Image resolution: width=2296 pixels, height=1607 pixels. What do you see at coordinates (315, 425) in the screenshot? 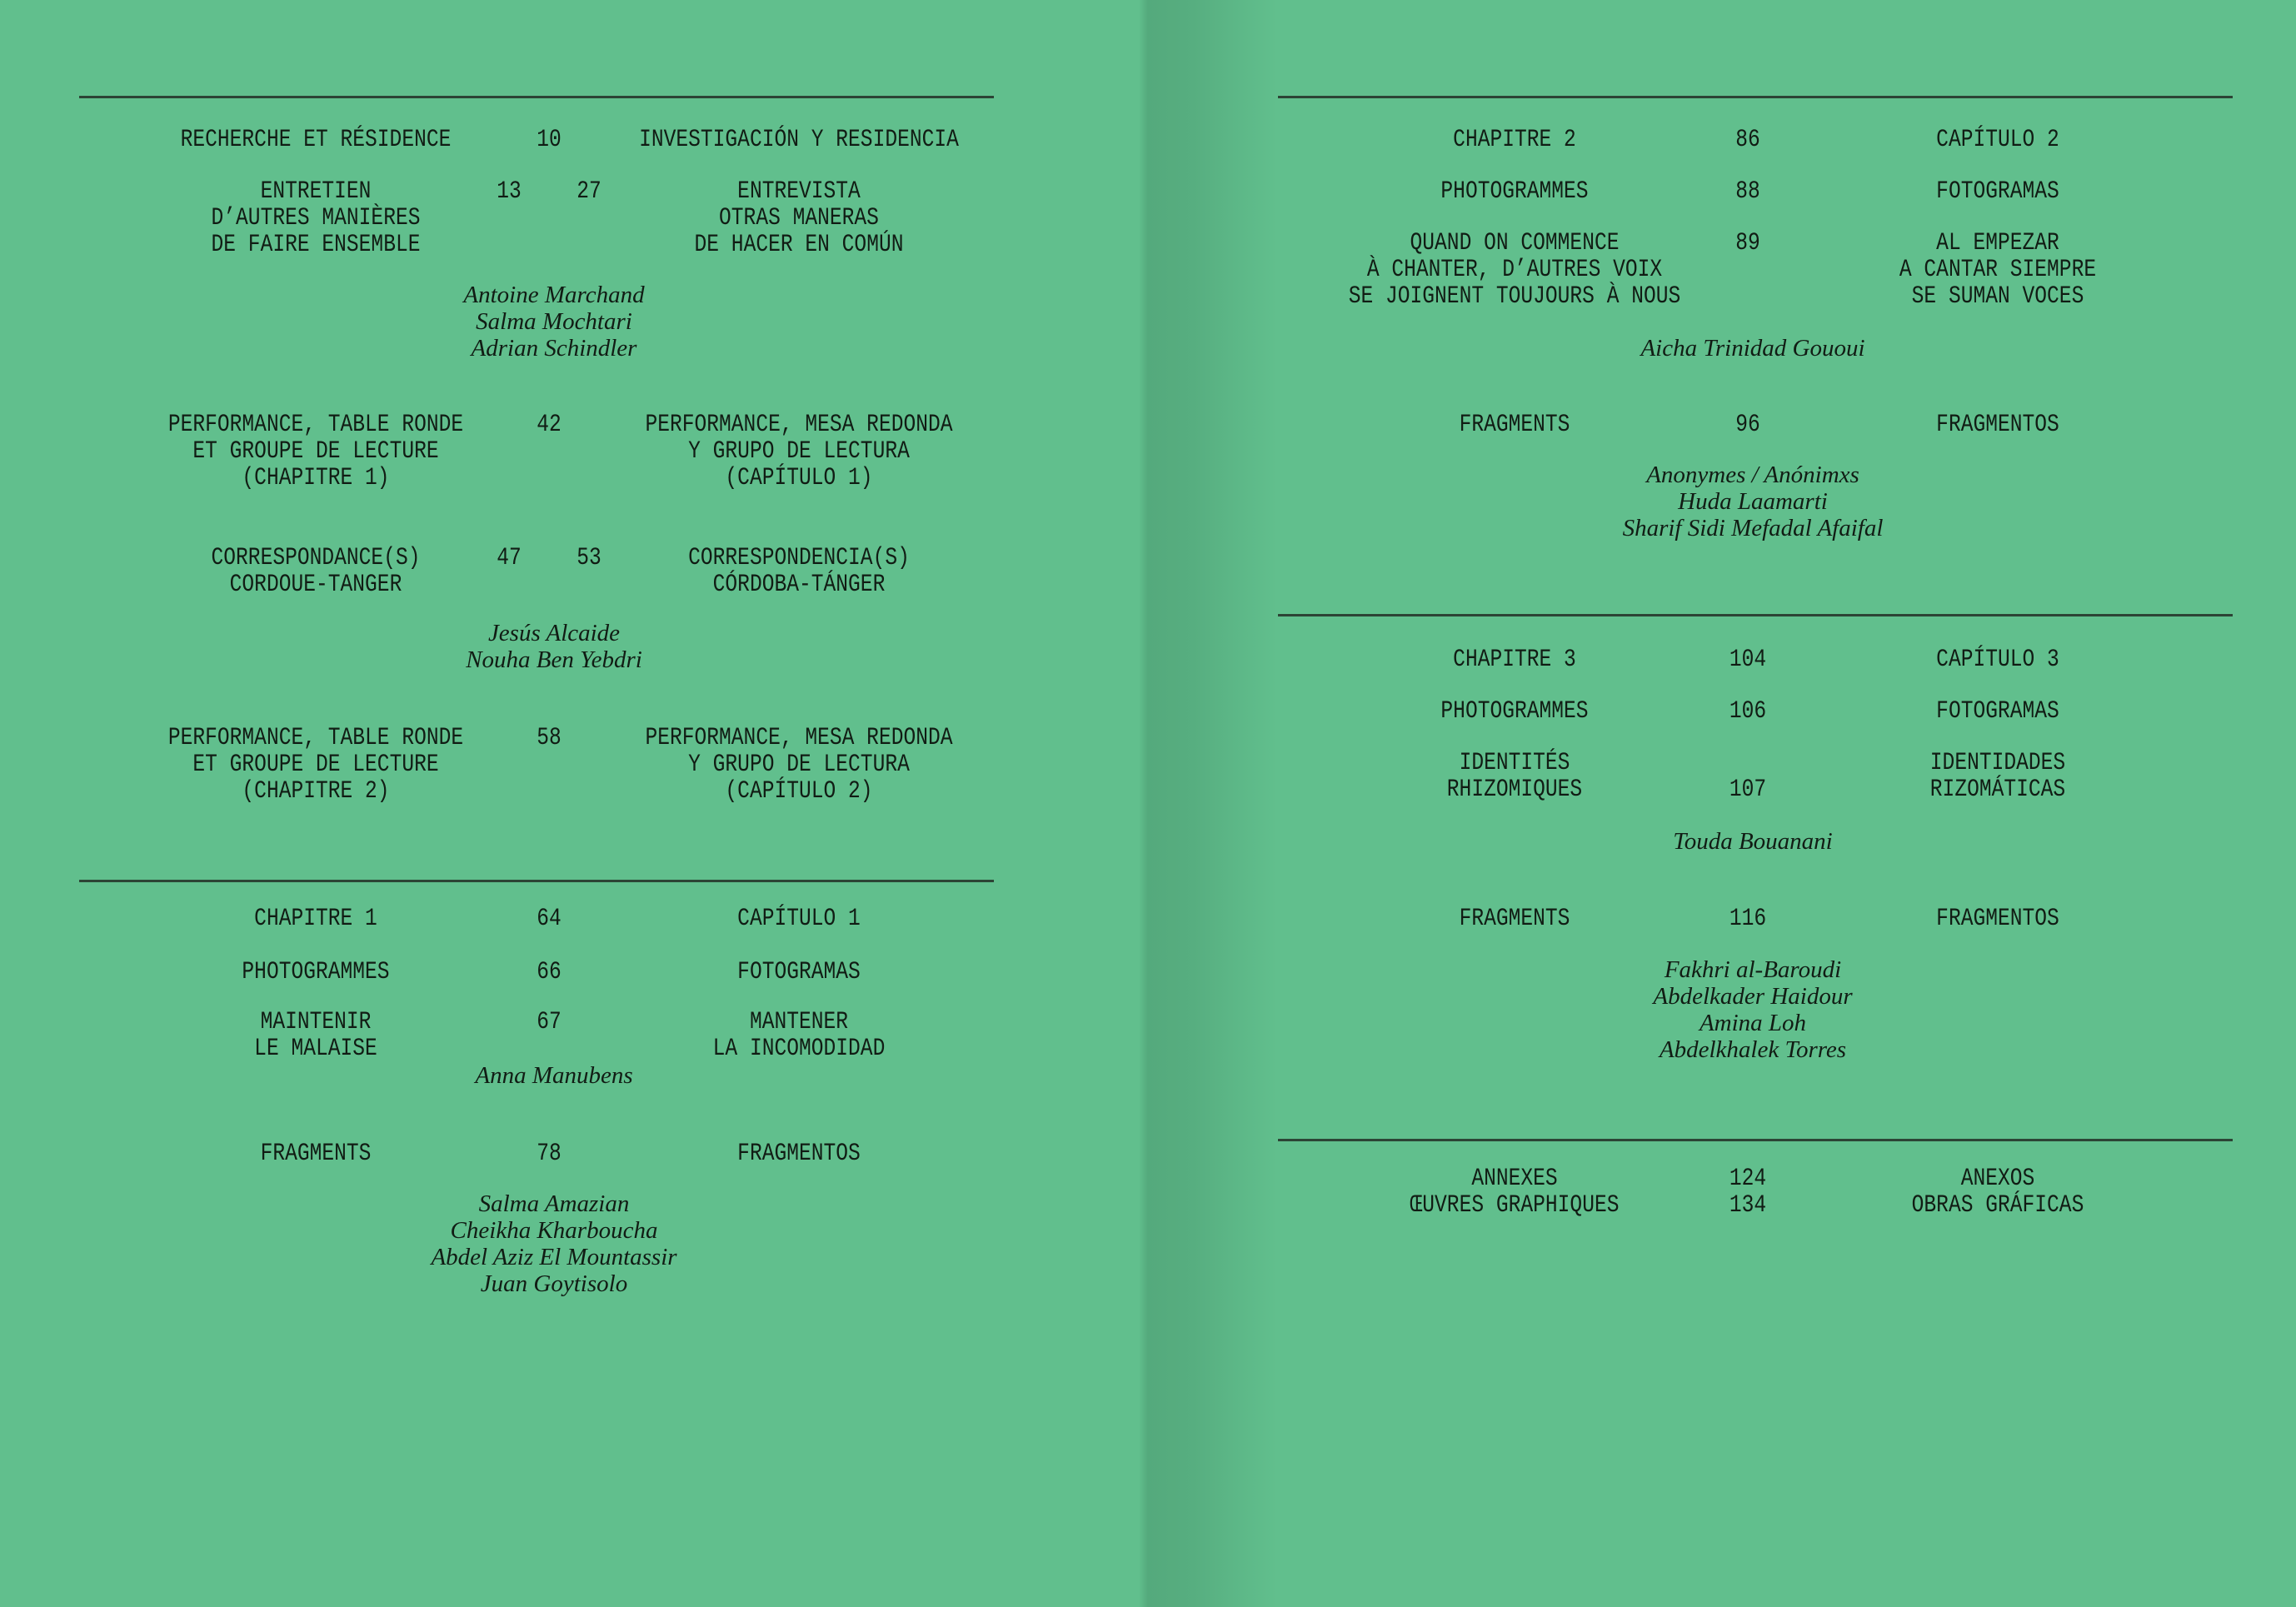
I see `title-french-line: PERFORMANCE, TABLE RONDE` at bounding box center [315, 425].